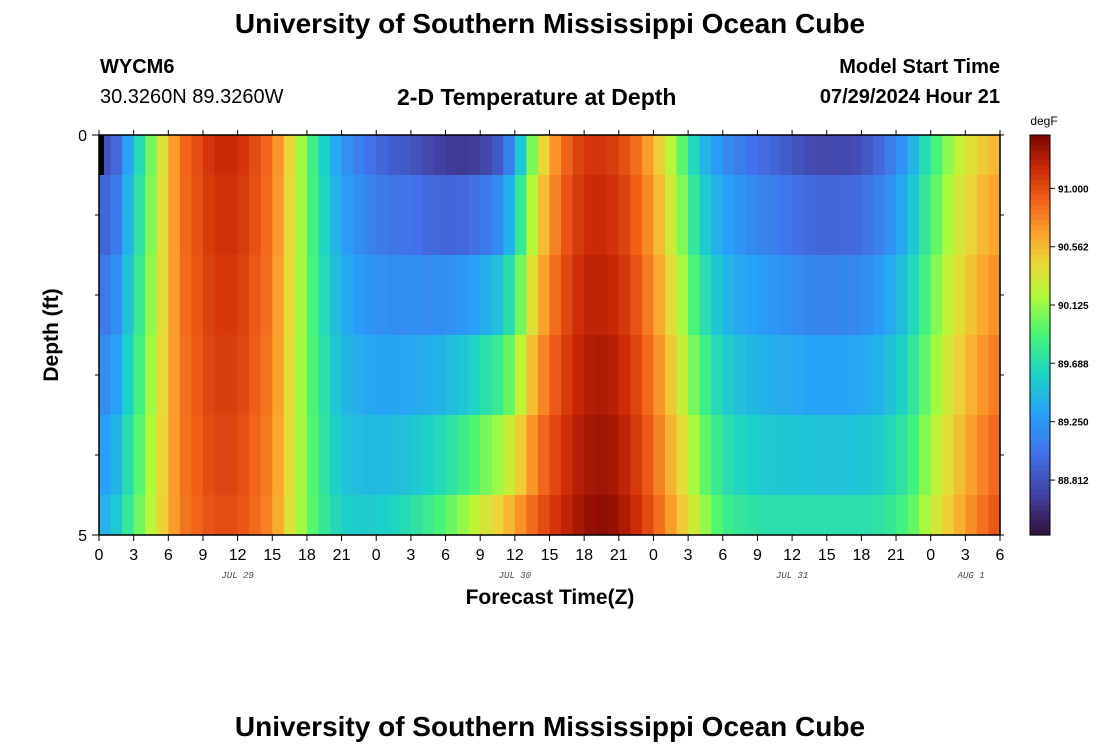  What do you see at coordinates (971, 576) in the screenshot?
I see `day-label: AUG 1` at bounding box center [971, 576].